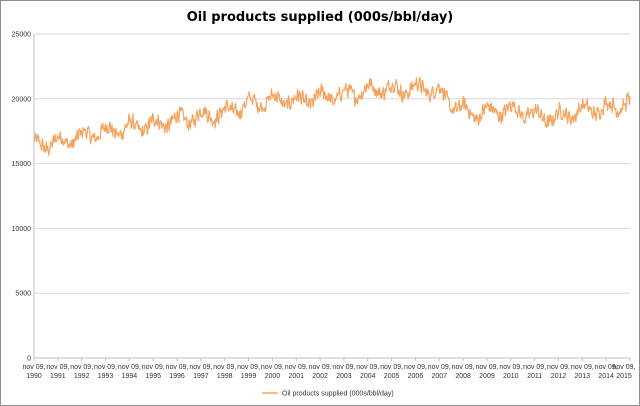  What do you see at coordinates (129, 372) in the screenshot?
I see `x-tick-label: nov 09, 1994` at bounding box center [129, 372].